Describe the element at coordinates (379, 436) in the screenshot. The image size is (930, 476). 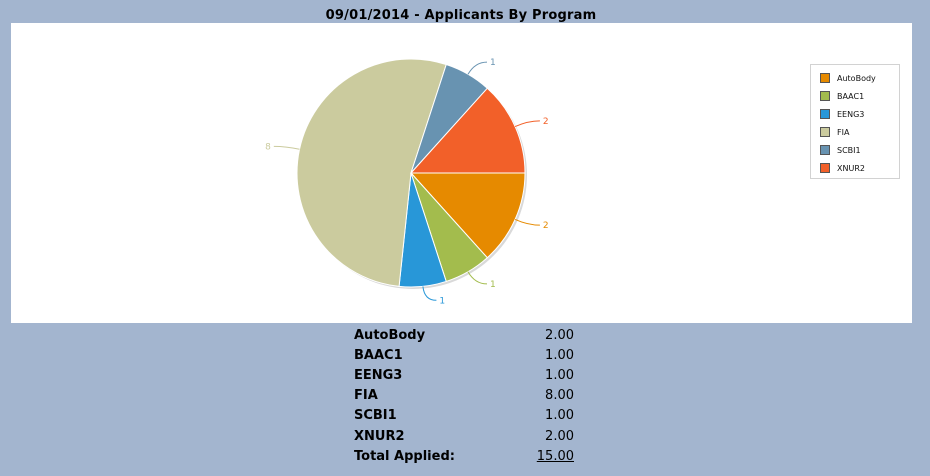
I see `program-name: XNUR2` at that location.